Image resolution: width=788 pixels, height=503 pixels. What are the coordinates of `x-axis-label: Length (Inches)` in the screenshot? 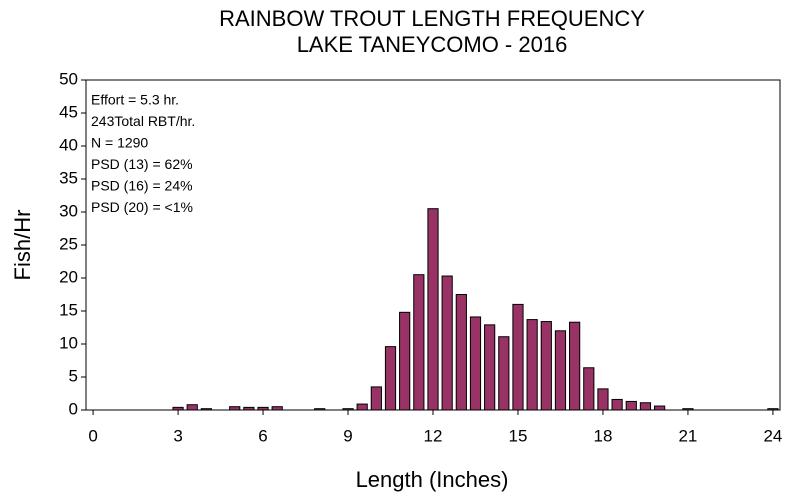 It's located at (432, 479).